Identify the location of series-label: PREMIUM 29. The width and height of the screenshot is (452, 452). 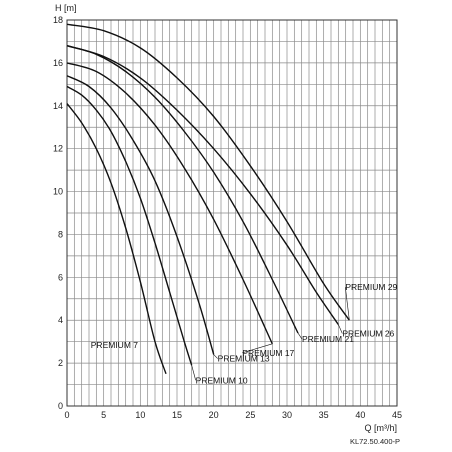
(371, 287).